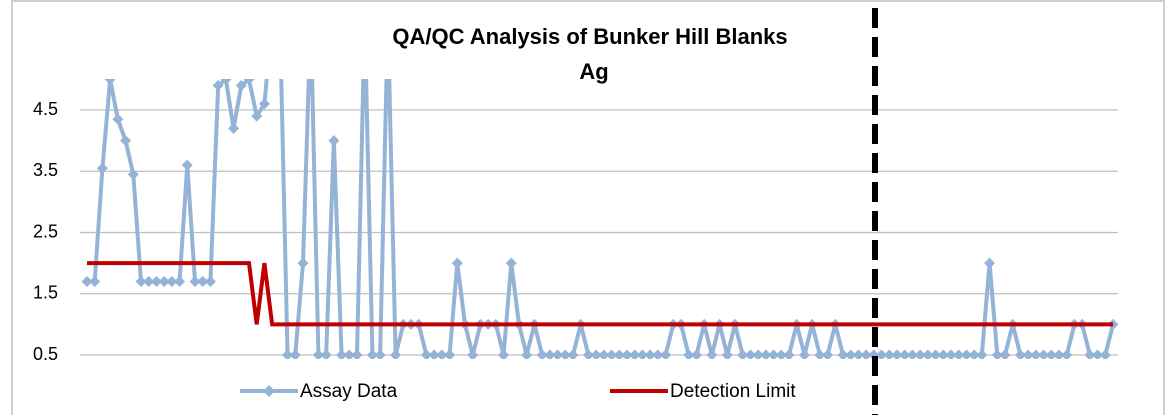  Describe the element at coordinates (269, 391) in the screenshot. I see `legend-marker` at that location.